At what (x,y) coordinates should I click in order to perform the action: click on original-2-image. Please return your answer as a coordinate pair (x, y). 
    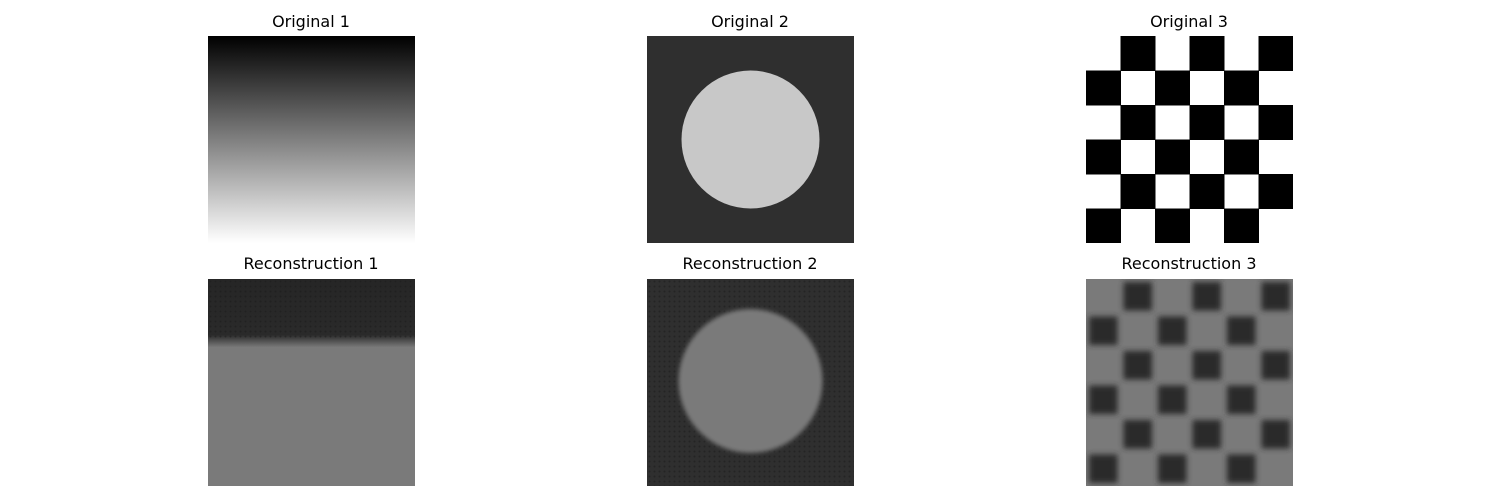
    Looking at the image, I should click on (750, 139).